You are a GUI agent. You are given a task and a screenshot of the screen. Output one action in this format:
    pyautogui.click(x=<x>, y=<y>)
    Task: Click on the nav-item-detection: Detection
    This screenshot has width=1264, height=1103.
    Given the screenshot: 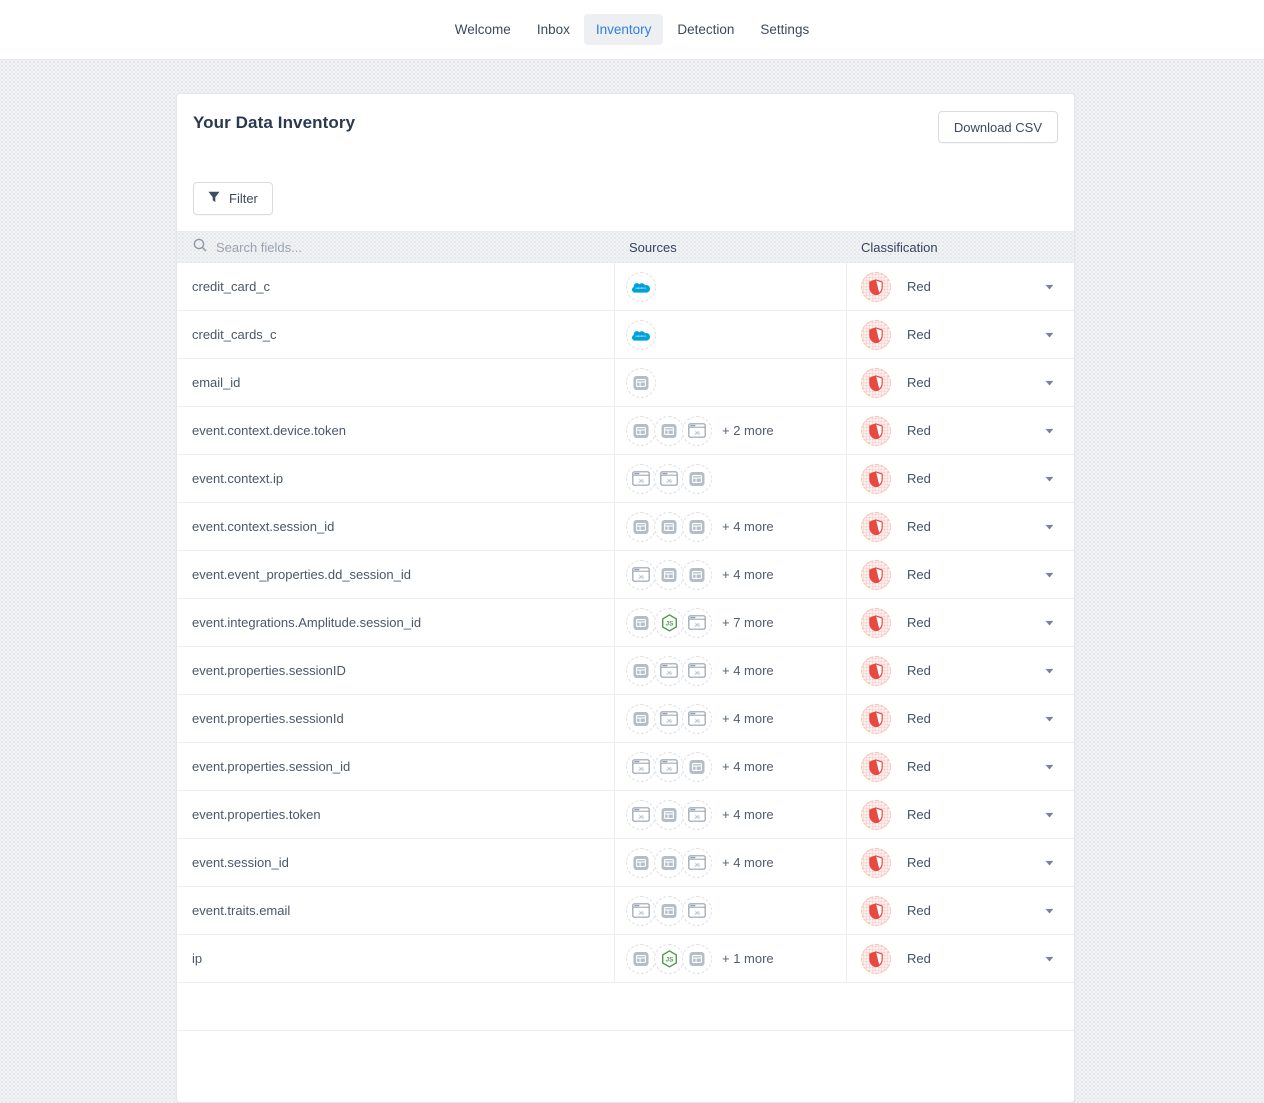 What is the action you would take?
    pyautogui.click(x=706, y=29)
    